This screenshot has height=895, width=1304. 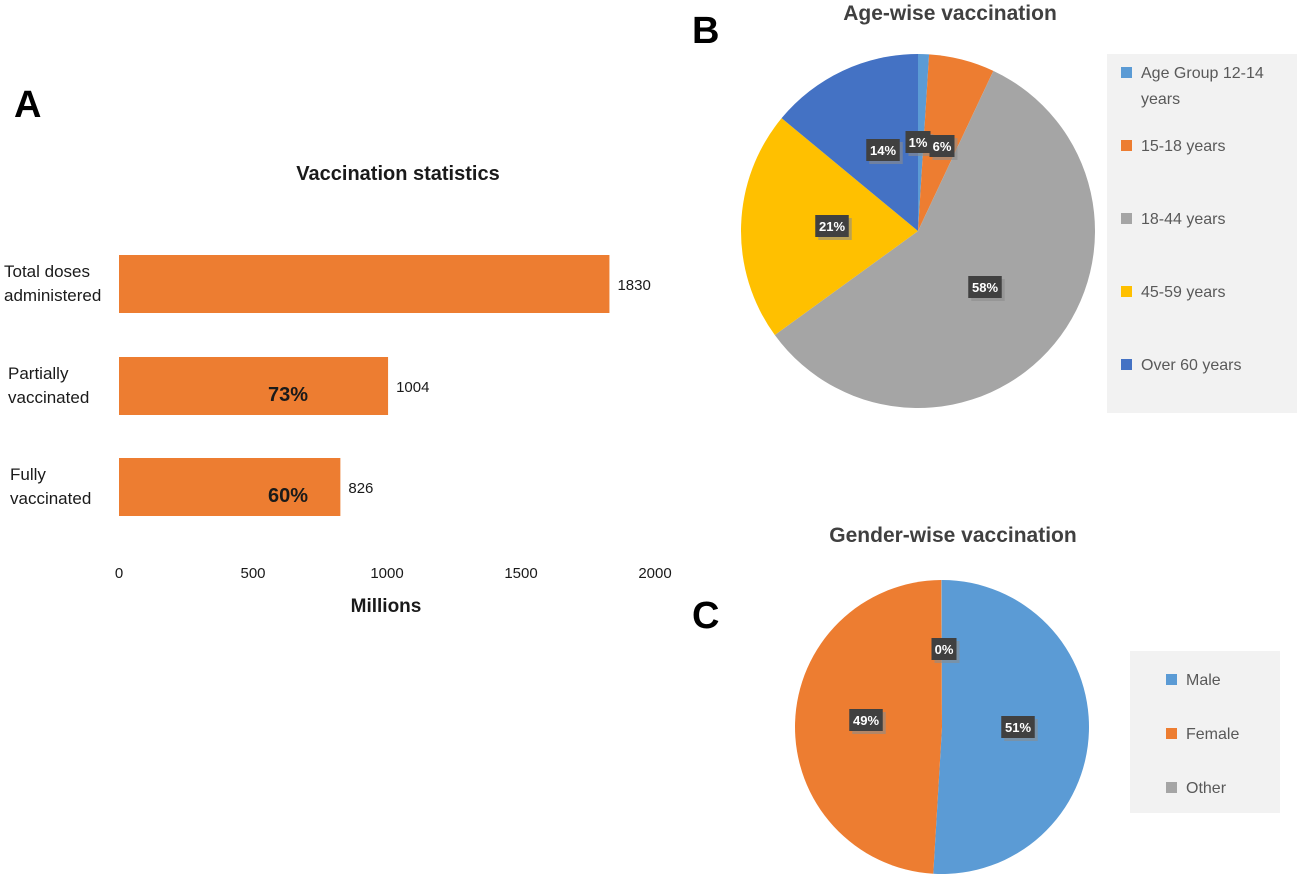 I want to click on slice-label: 14%, so click(x=884, y=151).